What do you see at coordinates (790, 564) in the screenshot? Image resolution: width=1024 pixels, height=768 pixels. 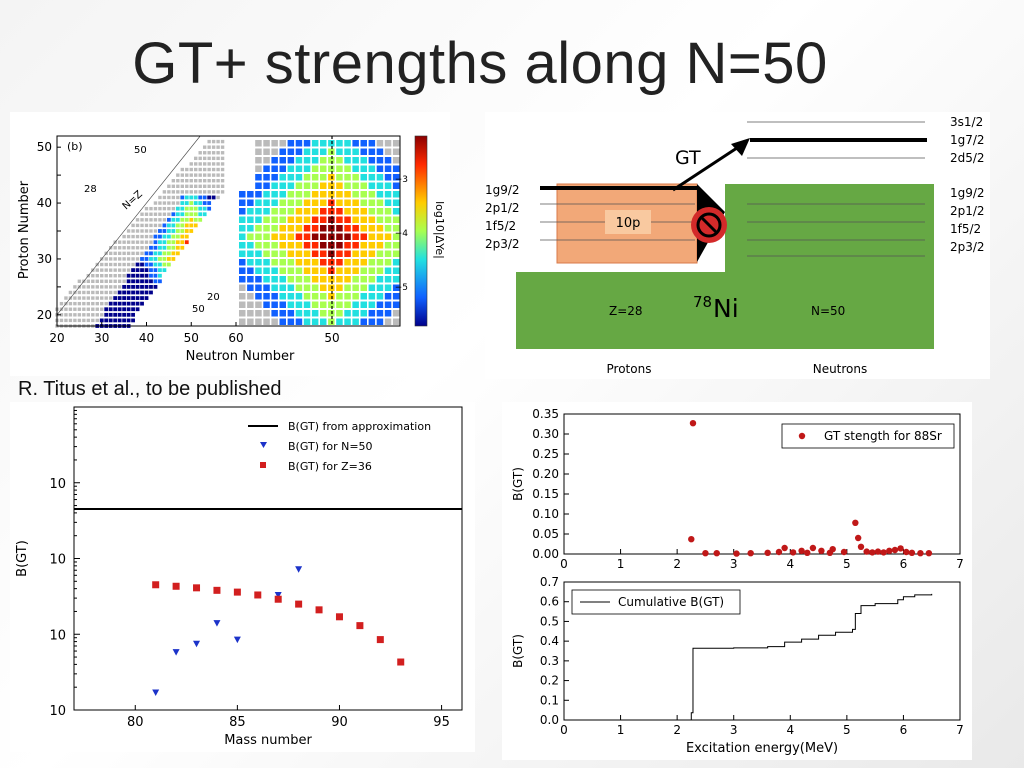 I see `x-tick-label: 4` at bounding box center [790, 564].